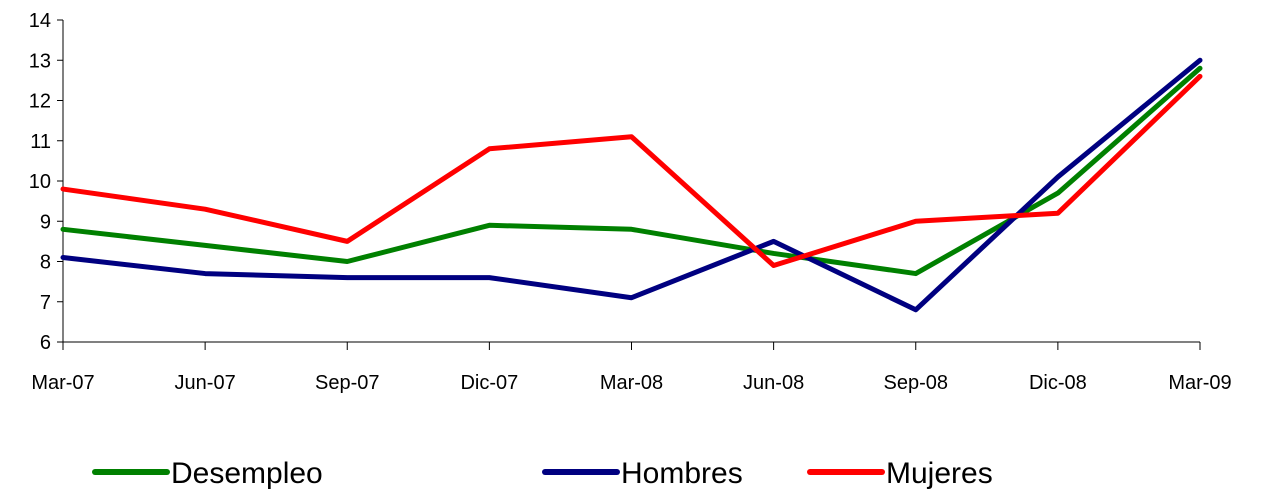 Image resolution: width=1267 pixels, height=496 pixels. I want to click on y-tick-label: 14, so click(40, 21).